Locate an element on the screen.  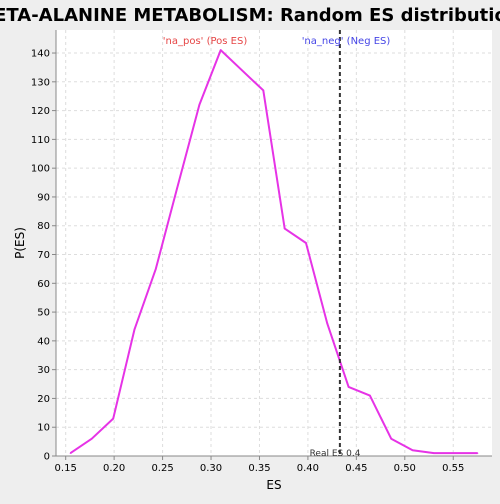
x-tick-label: 0.25 is located at coordinates (162, 468).